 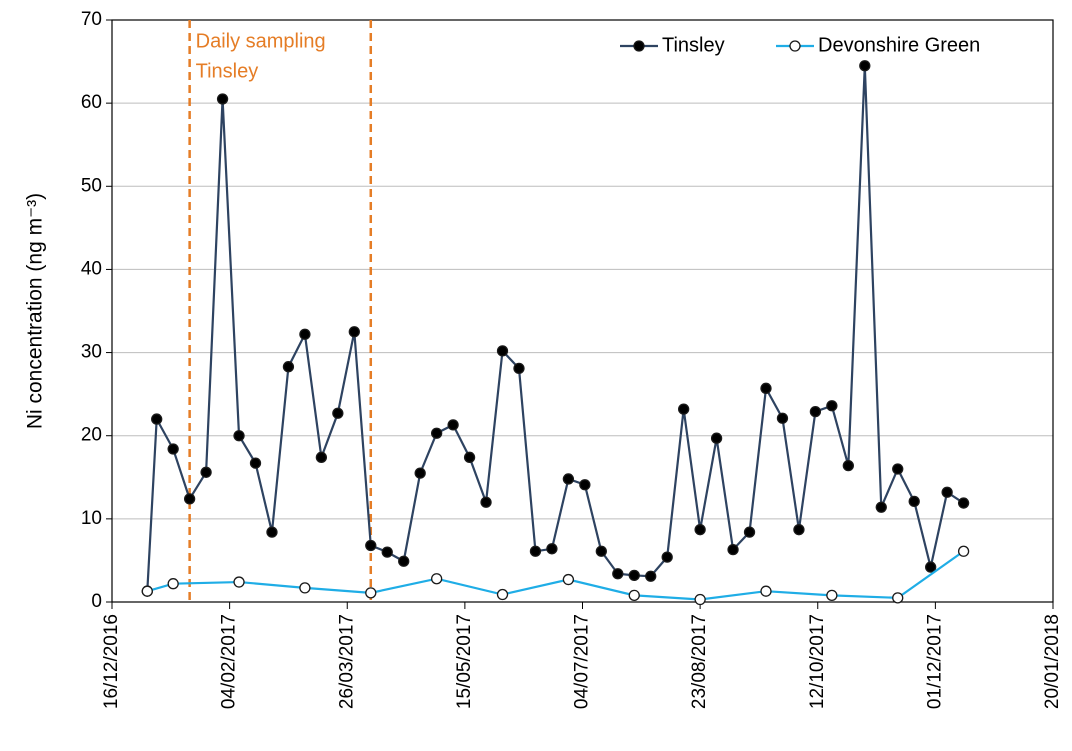 What do you see at coordinates (582, 661) in the screenshot?
I see `x-tick-label: 04/07/2017` at bounding box center [582, 661].